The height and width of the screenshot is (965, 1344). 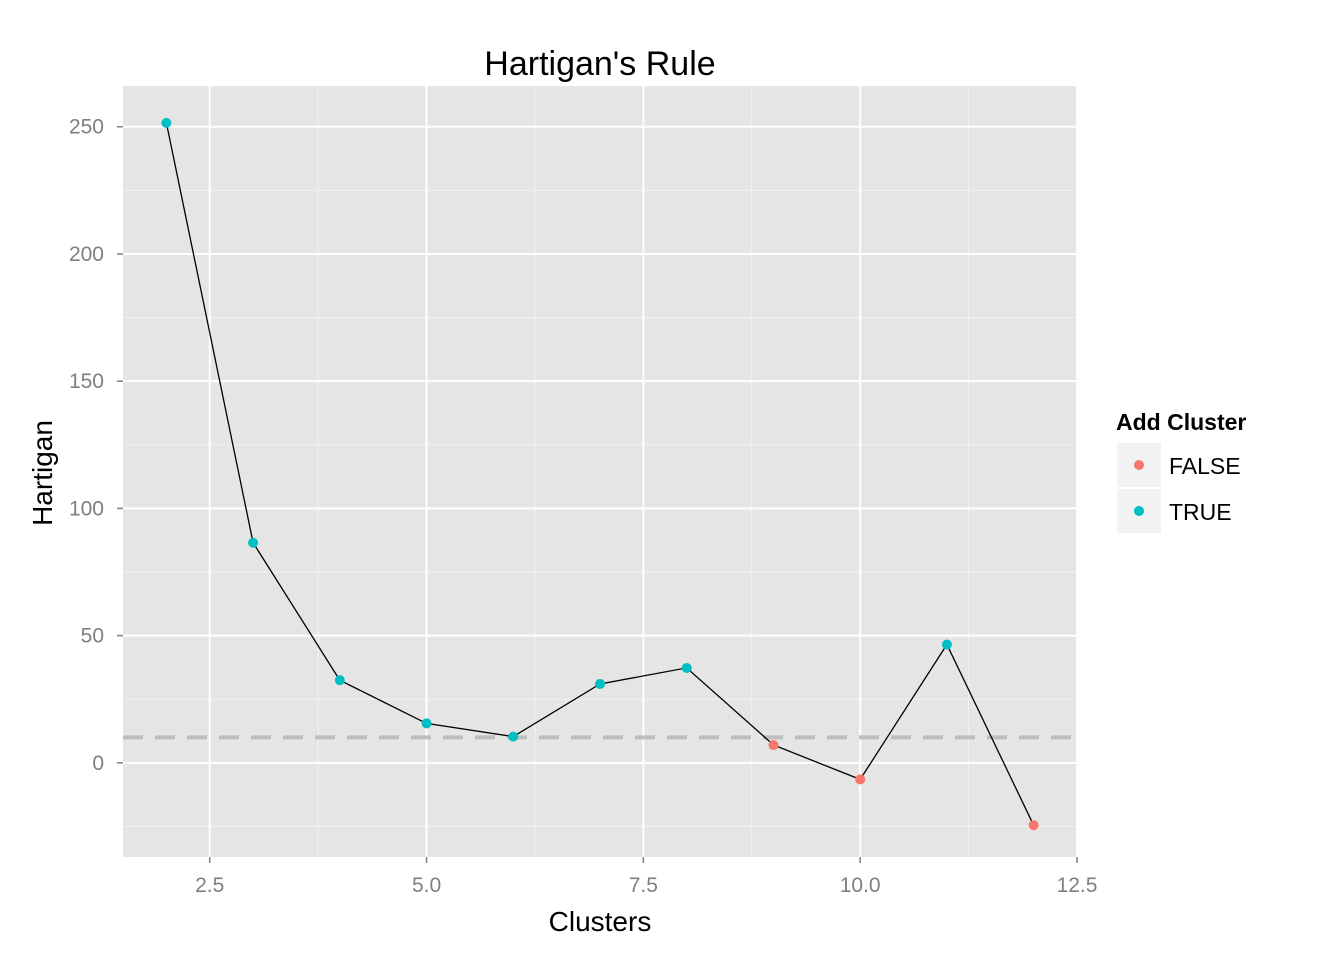 I want to click on x-tick-label: 5.0, so click(x=426, y=885).